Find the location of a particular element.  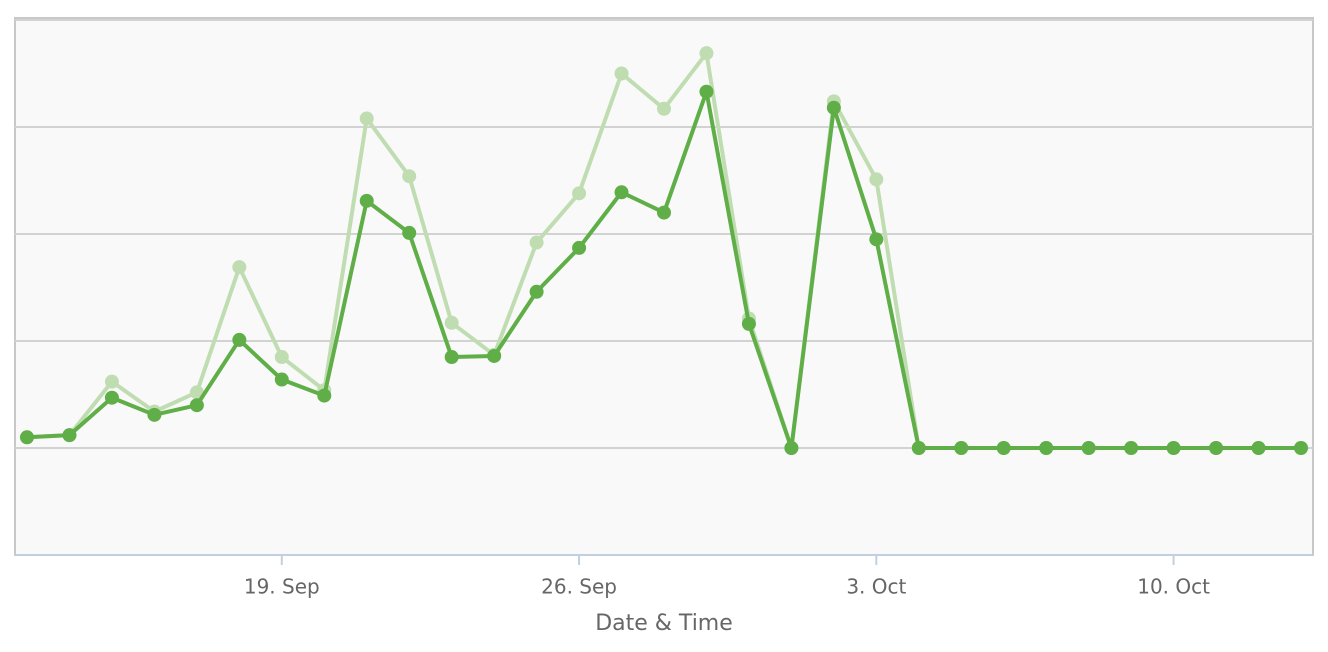

x-axis-title: Date & Time is located at coordinates (664, 623).